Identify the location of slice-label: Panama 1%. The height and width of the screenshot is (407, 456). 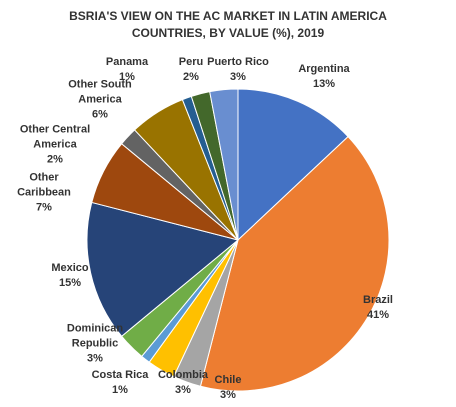
(127, 70).